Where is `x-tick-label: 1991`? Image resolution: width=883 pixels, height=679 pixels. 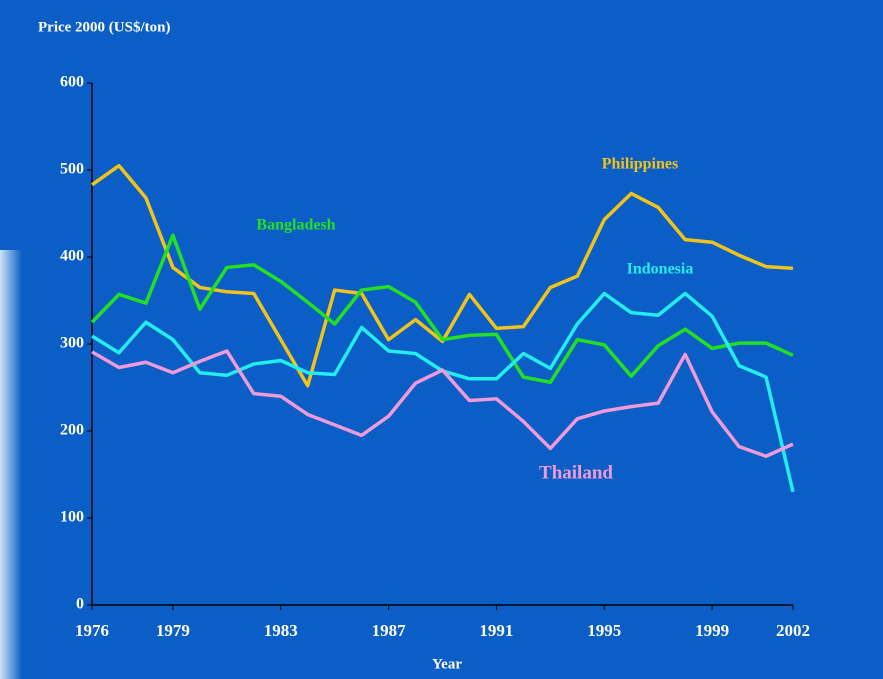 x-tick-label: 1991 is located at coordinates (496, 630).